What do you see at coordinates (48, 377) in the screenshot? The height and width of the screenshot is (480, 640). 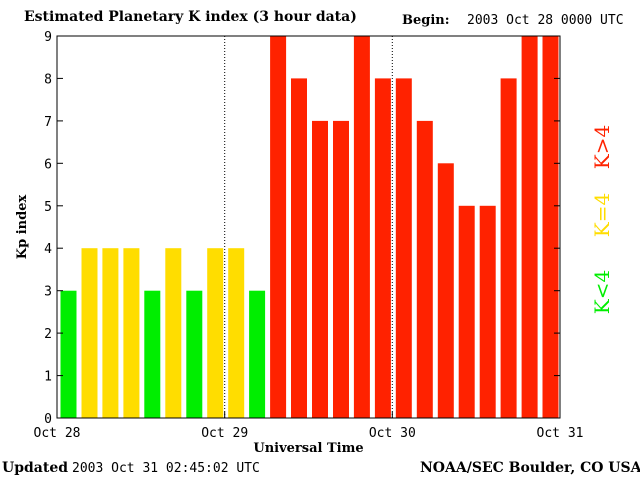 I see `y-tick-label: 1` at bounding box center [48, 377].